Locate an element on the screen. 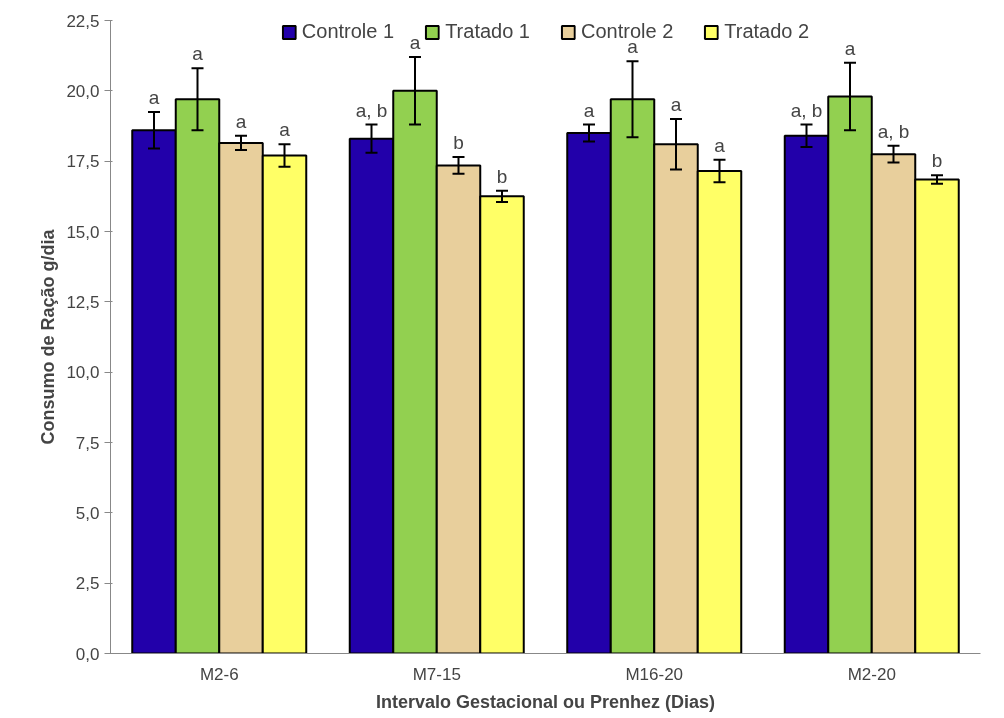  x-axis-title: Intervalo Gestacional ou Prenhez (Dias) is located at coordinates (545, 701).